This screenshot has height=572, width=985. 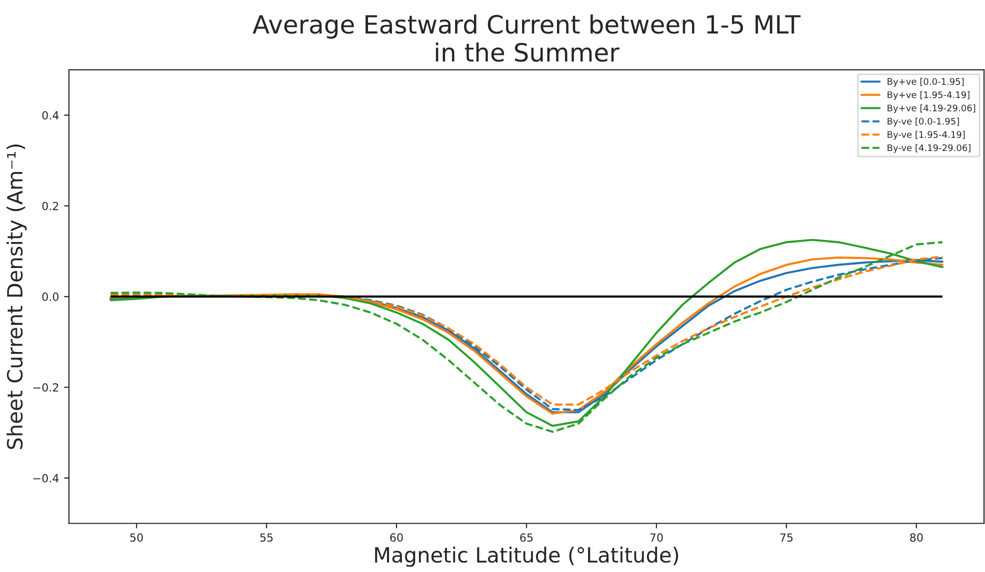 What do you see at coordinates (526, 38) in the screenshot?
I see `chart-title: Average Eastward Current between 1-5 MLT in the Summer` at bounding box center [526, 38].